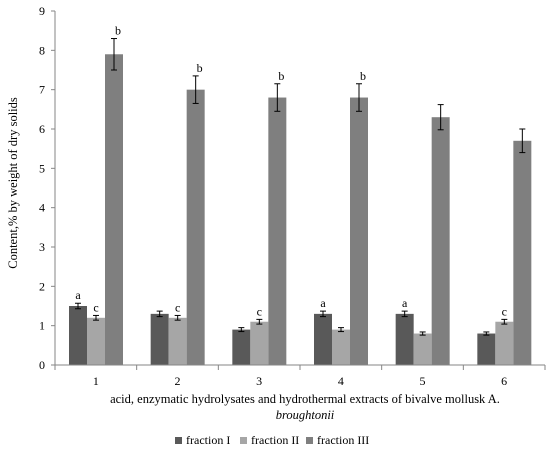 The image size is (550, 457). Describe the element at coordinates (13, 183) in the screenshot. I see `y-axis-title: Content,% by weight of dry solids` at that location.